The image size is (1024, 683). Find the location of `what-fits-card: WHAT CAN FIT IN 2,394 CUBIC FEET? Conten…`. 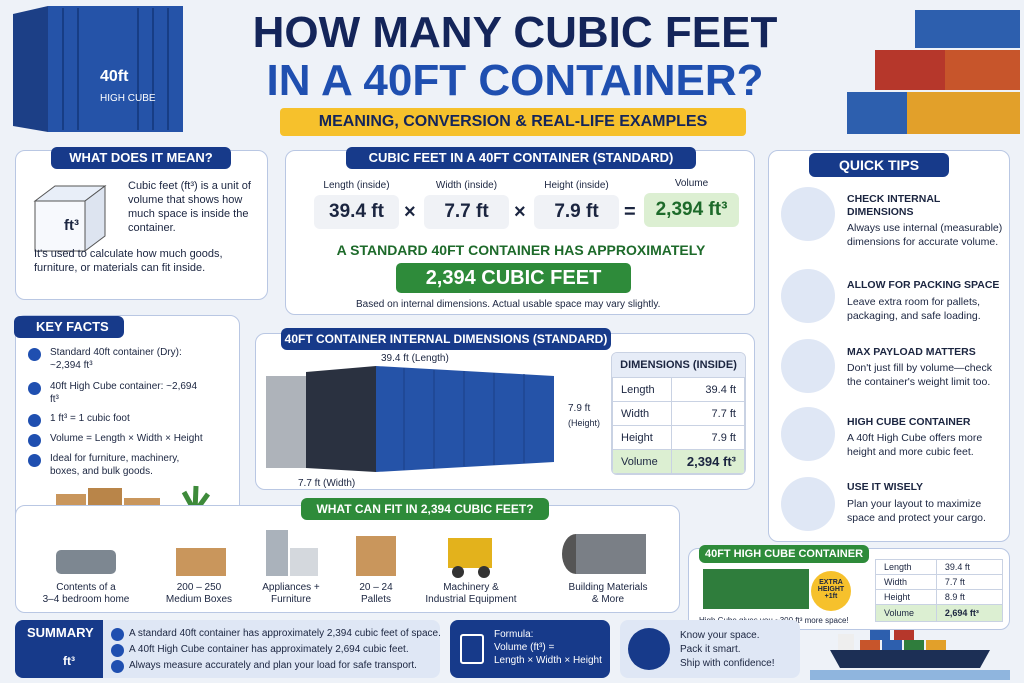

what-fits-card: WHAT CAN FIT IN 2,394 CUBIC FEET? Conten… is located at coordinates (347, 555).